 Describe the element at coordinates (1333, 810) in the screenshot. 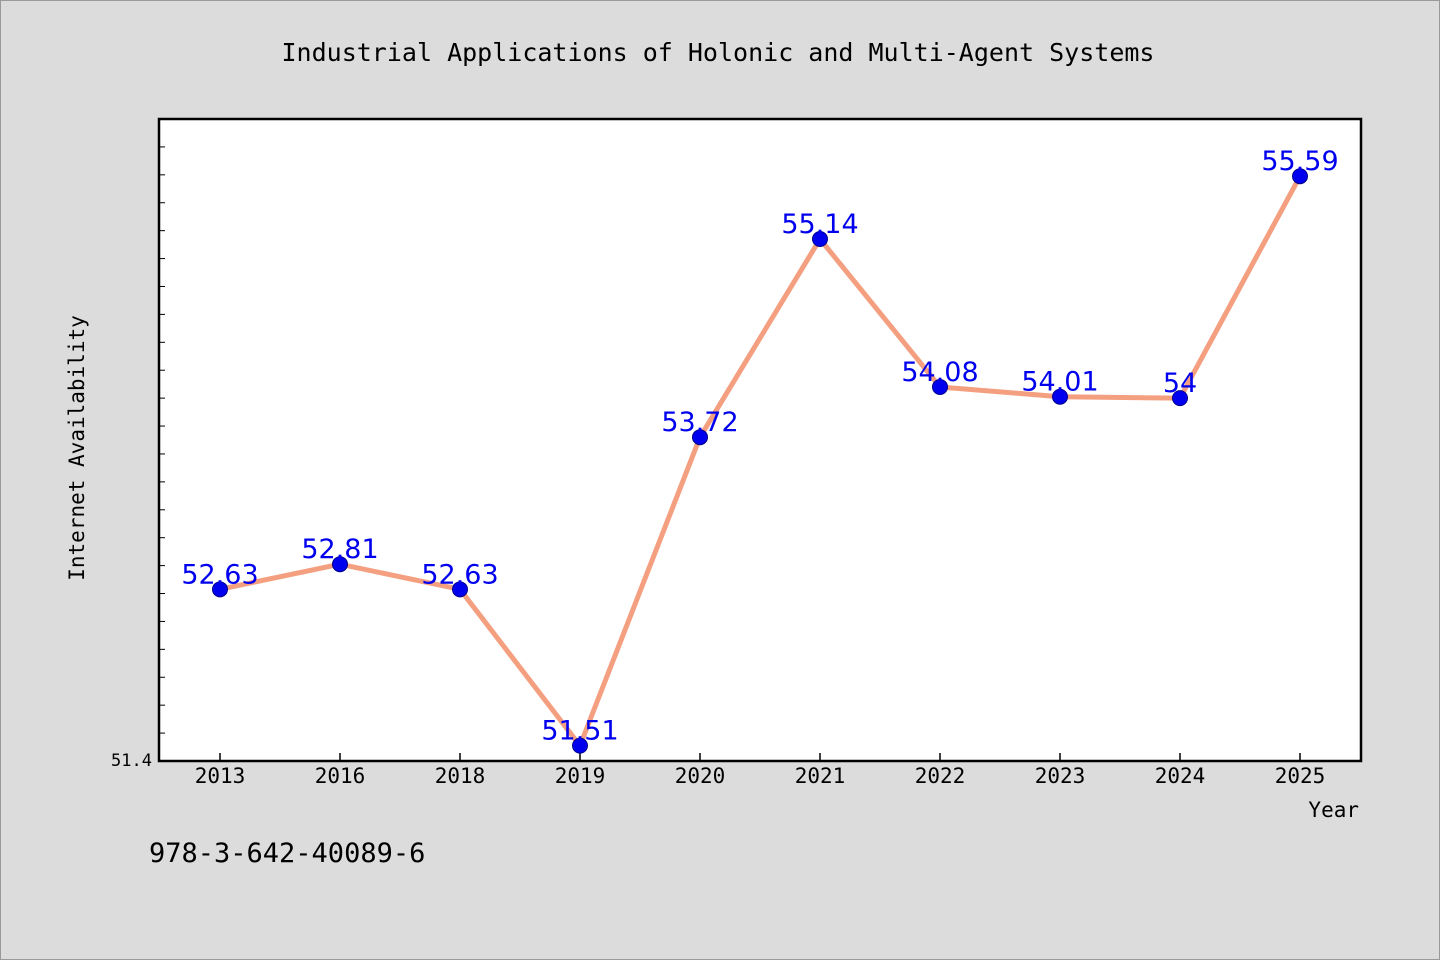

I see `x-axis-label: Year` at that location.